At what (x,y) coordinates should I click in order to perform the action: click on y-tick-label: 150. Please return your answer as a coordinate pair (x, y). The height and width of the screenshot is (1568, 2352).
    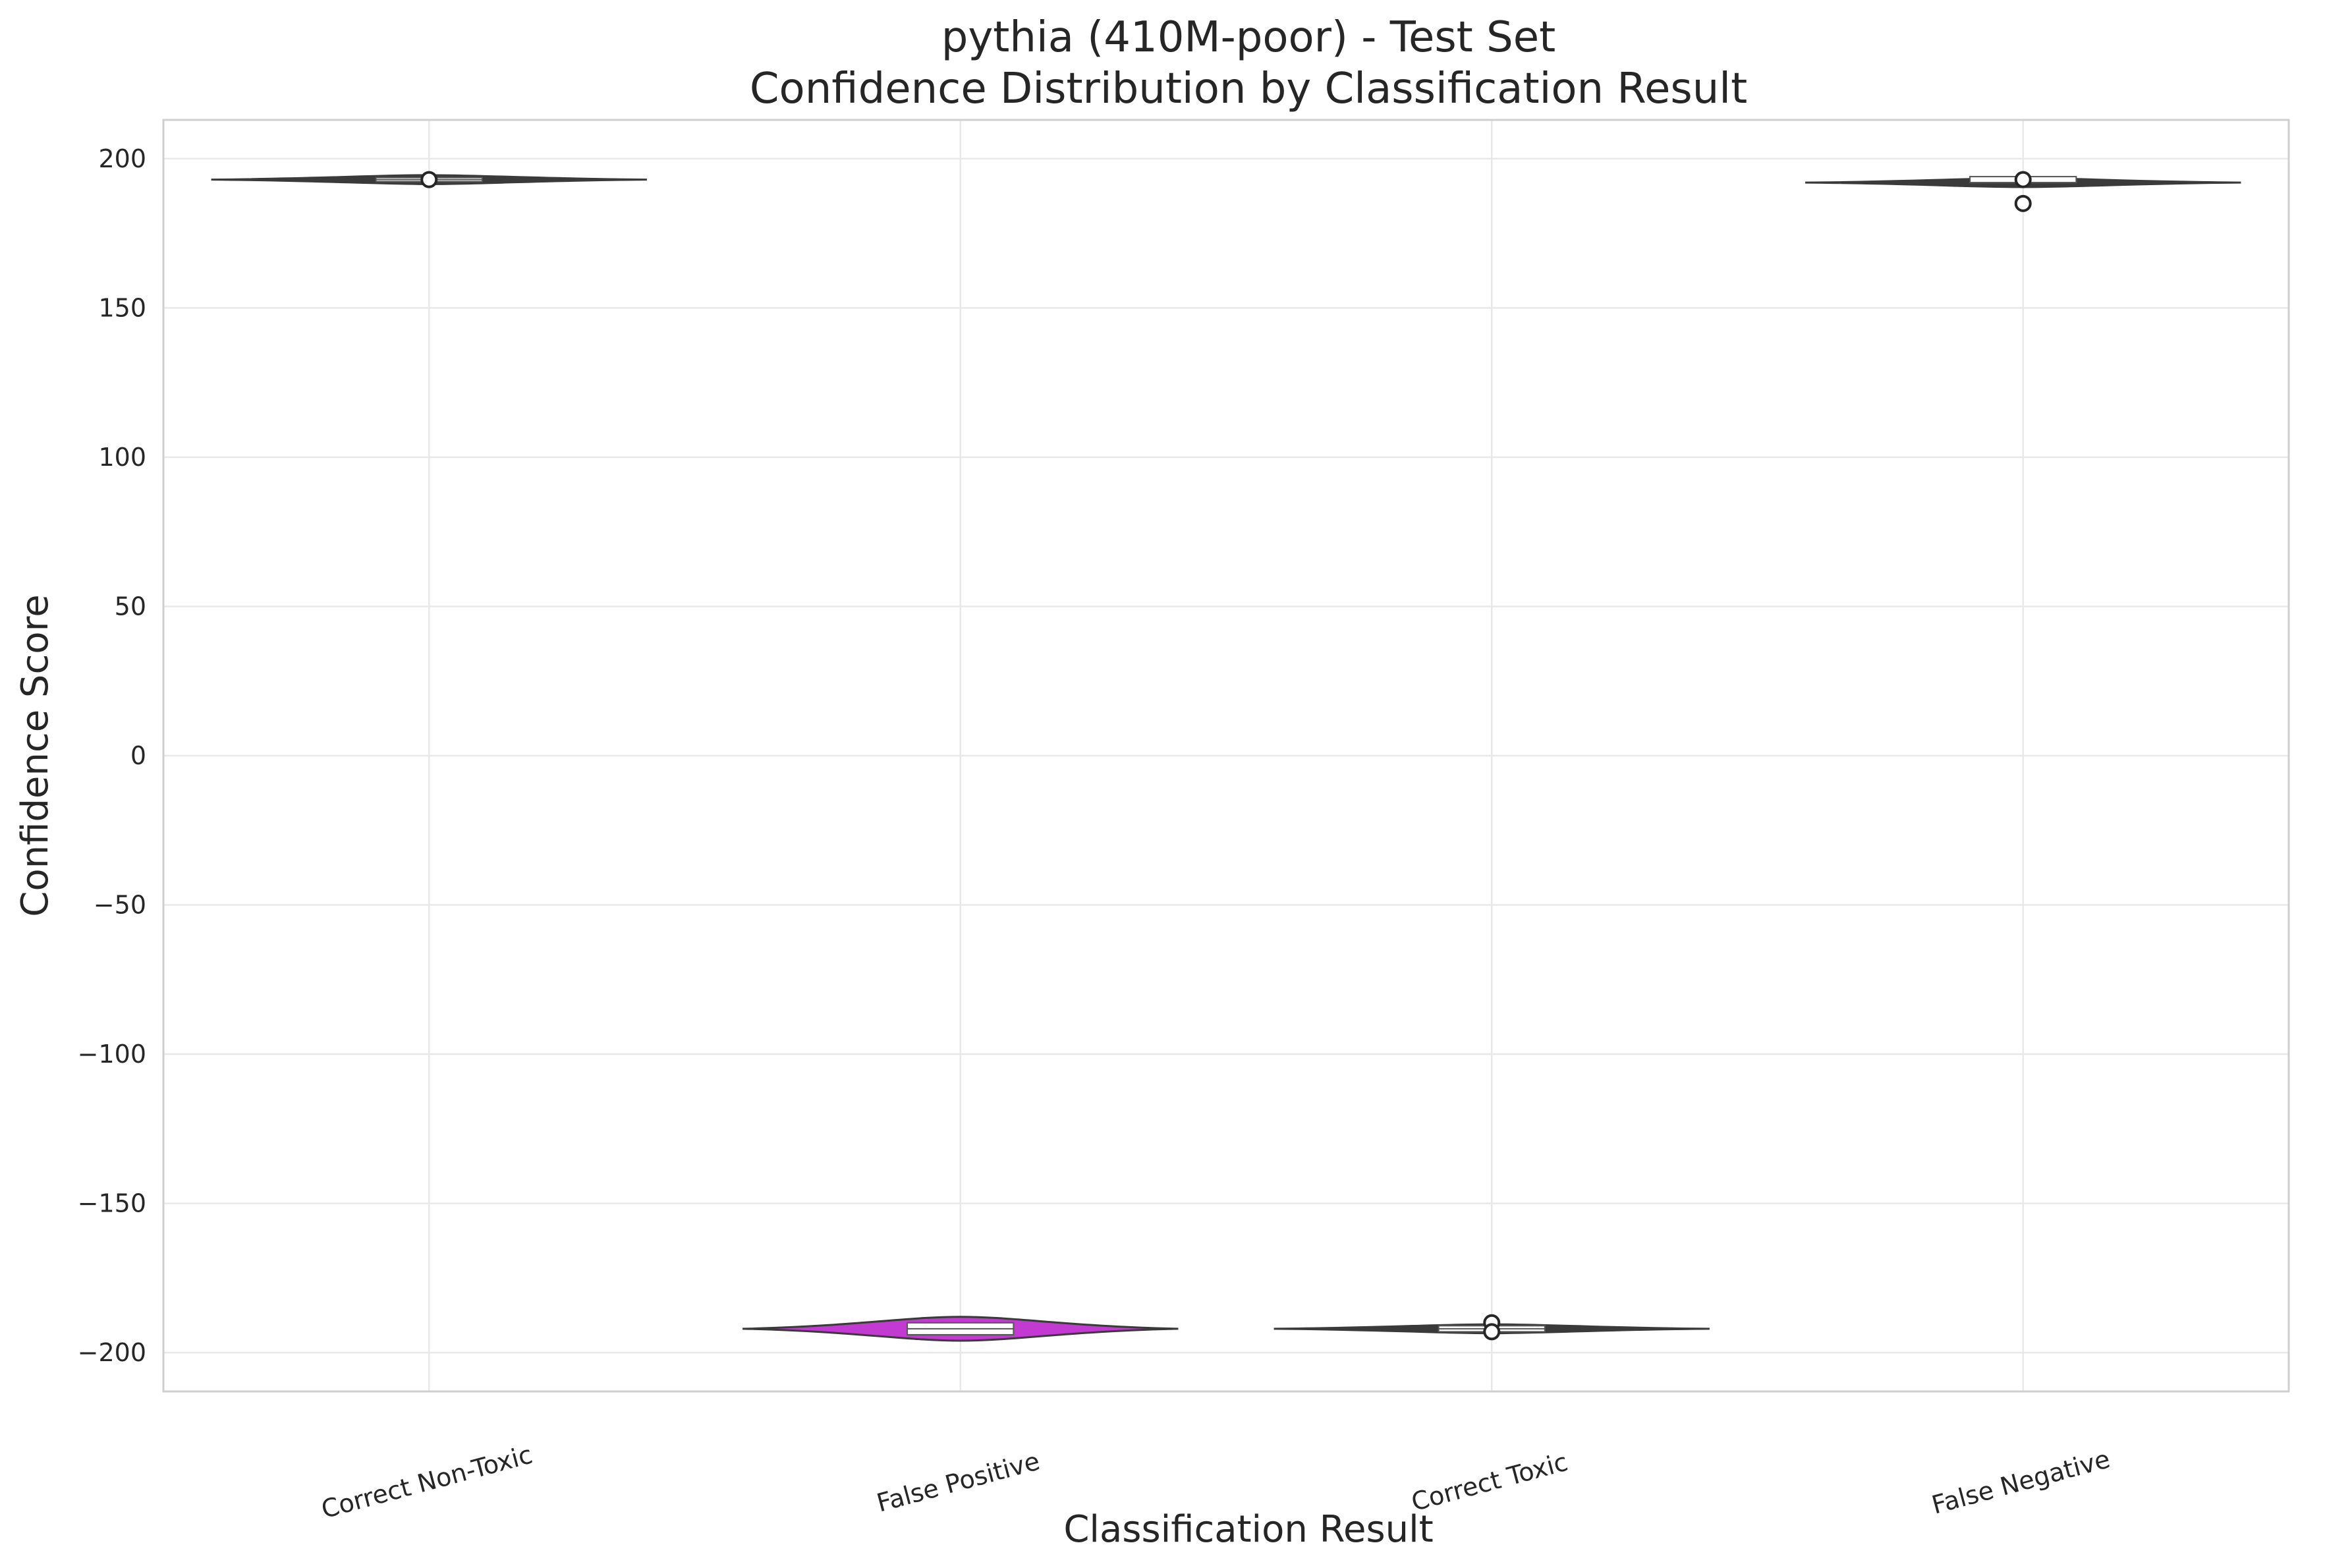
    Looking at the image, I should click on (122, 307).